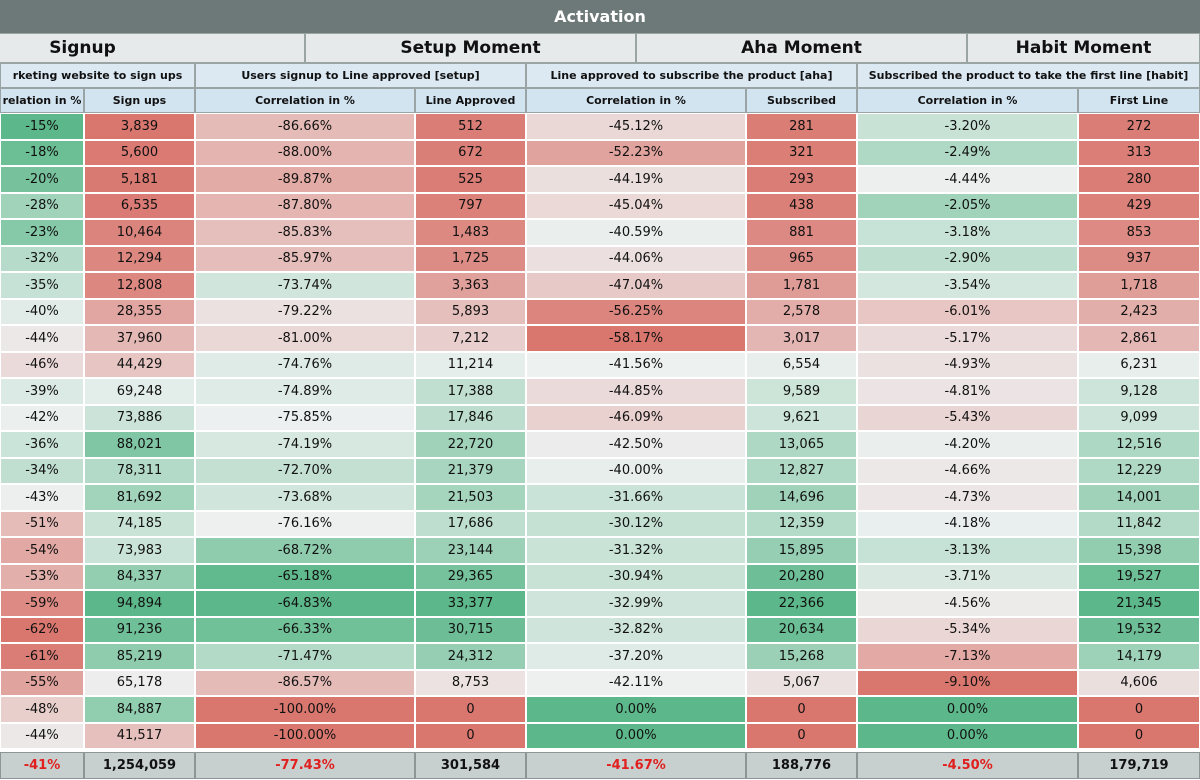 This screenshot has height=780, width=1200. Describe the element at coordinates (801, 338) in the screenshot. I see `table-cell: 3,017` at that location.